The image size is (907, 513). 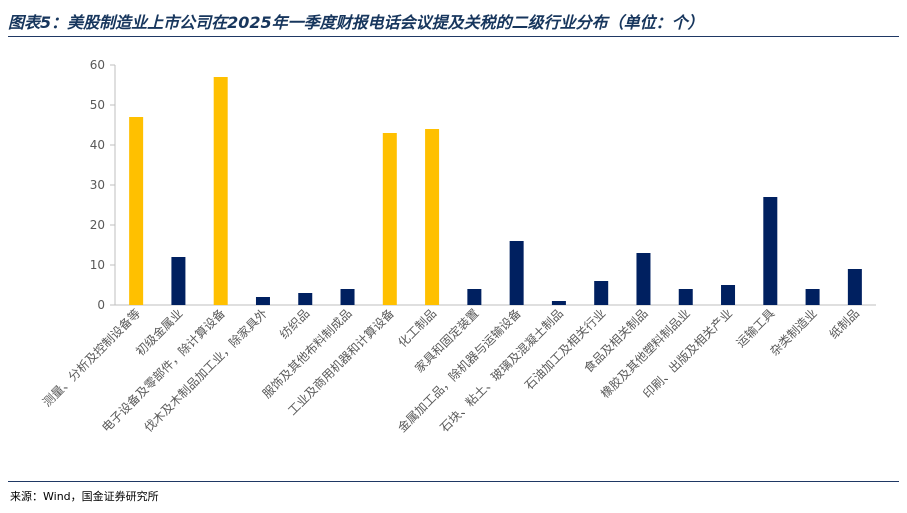 I want to click on y-tick-label: 60, so click(x=97, y=65).